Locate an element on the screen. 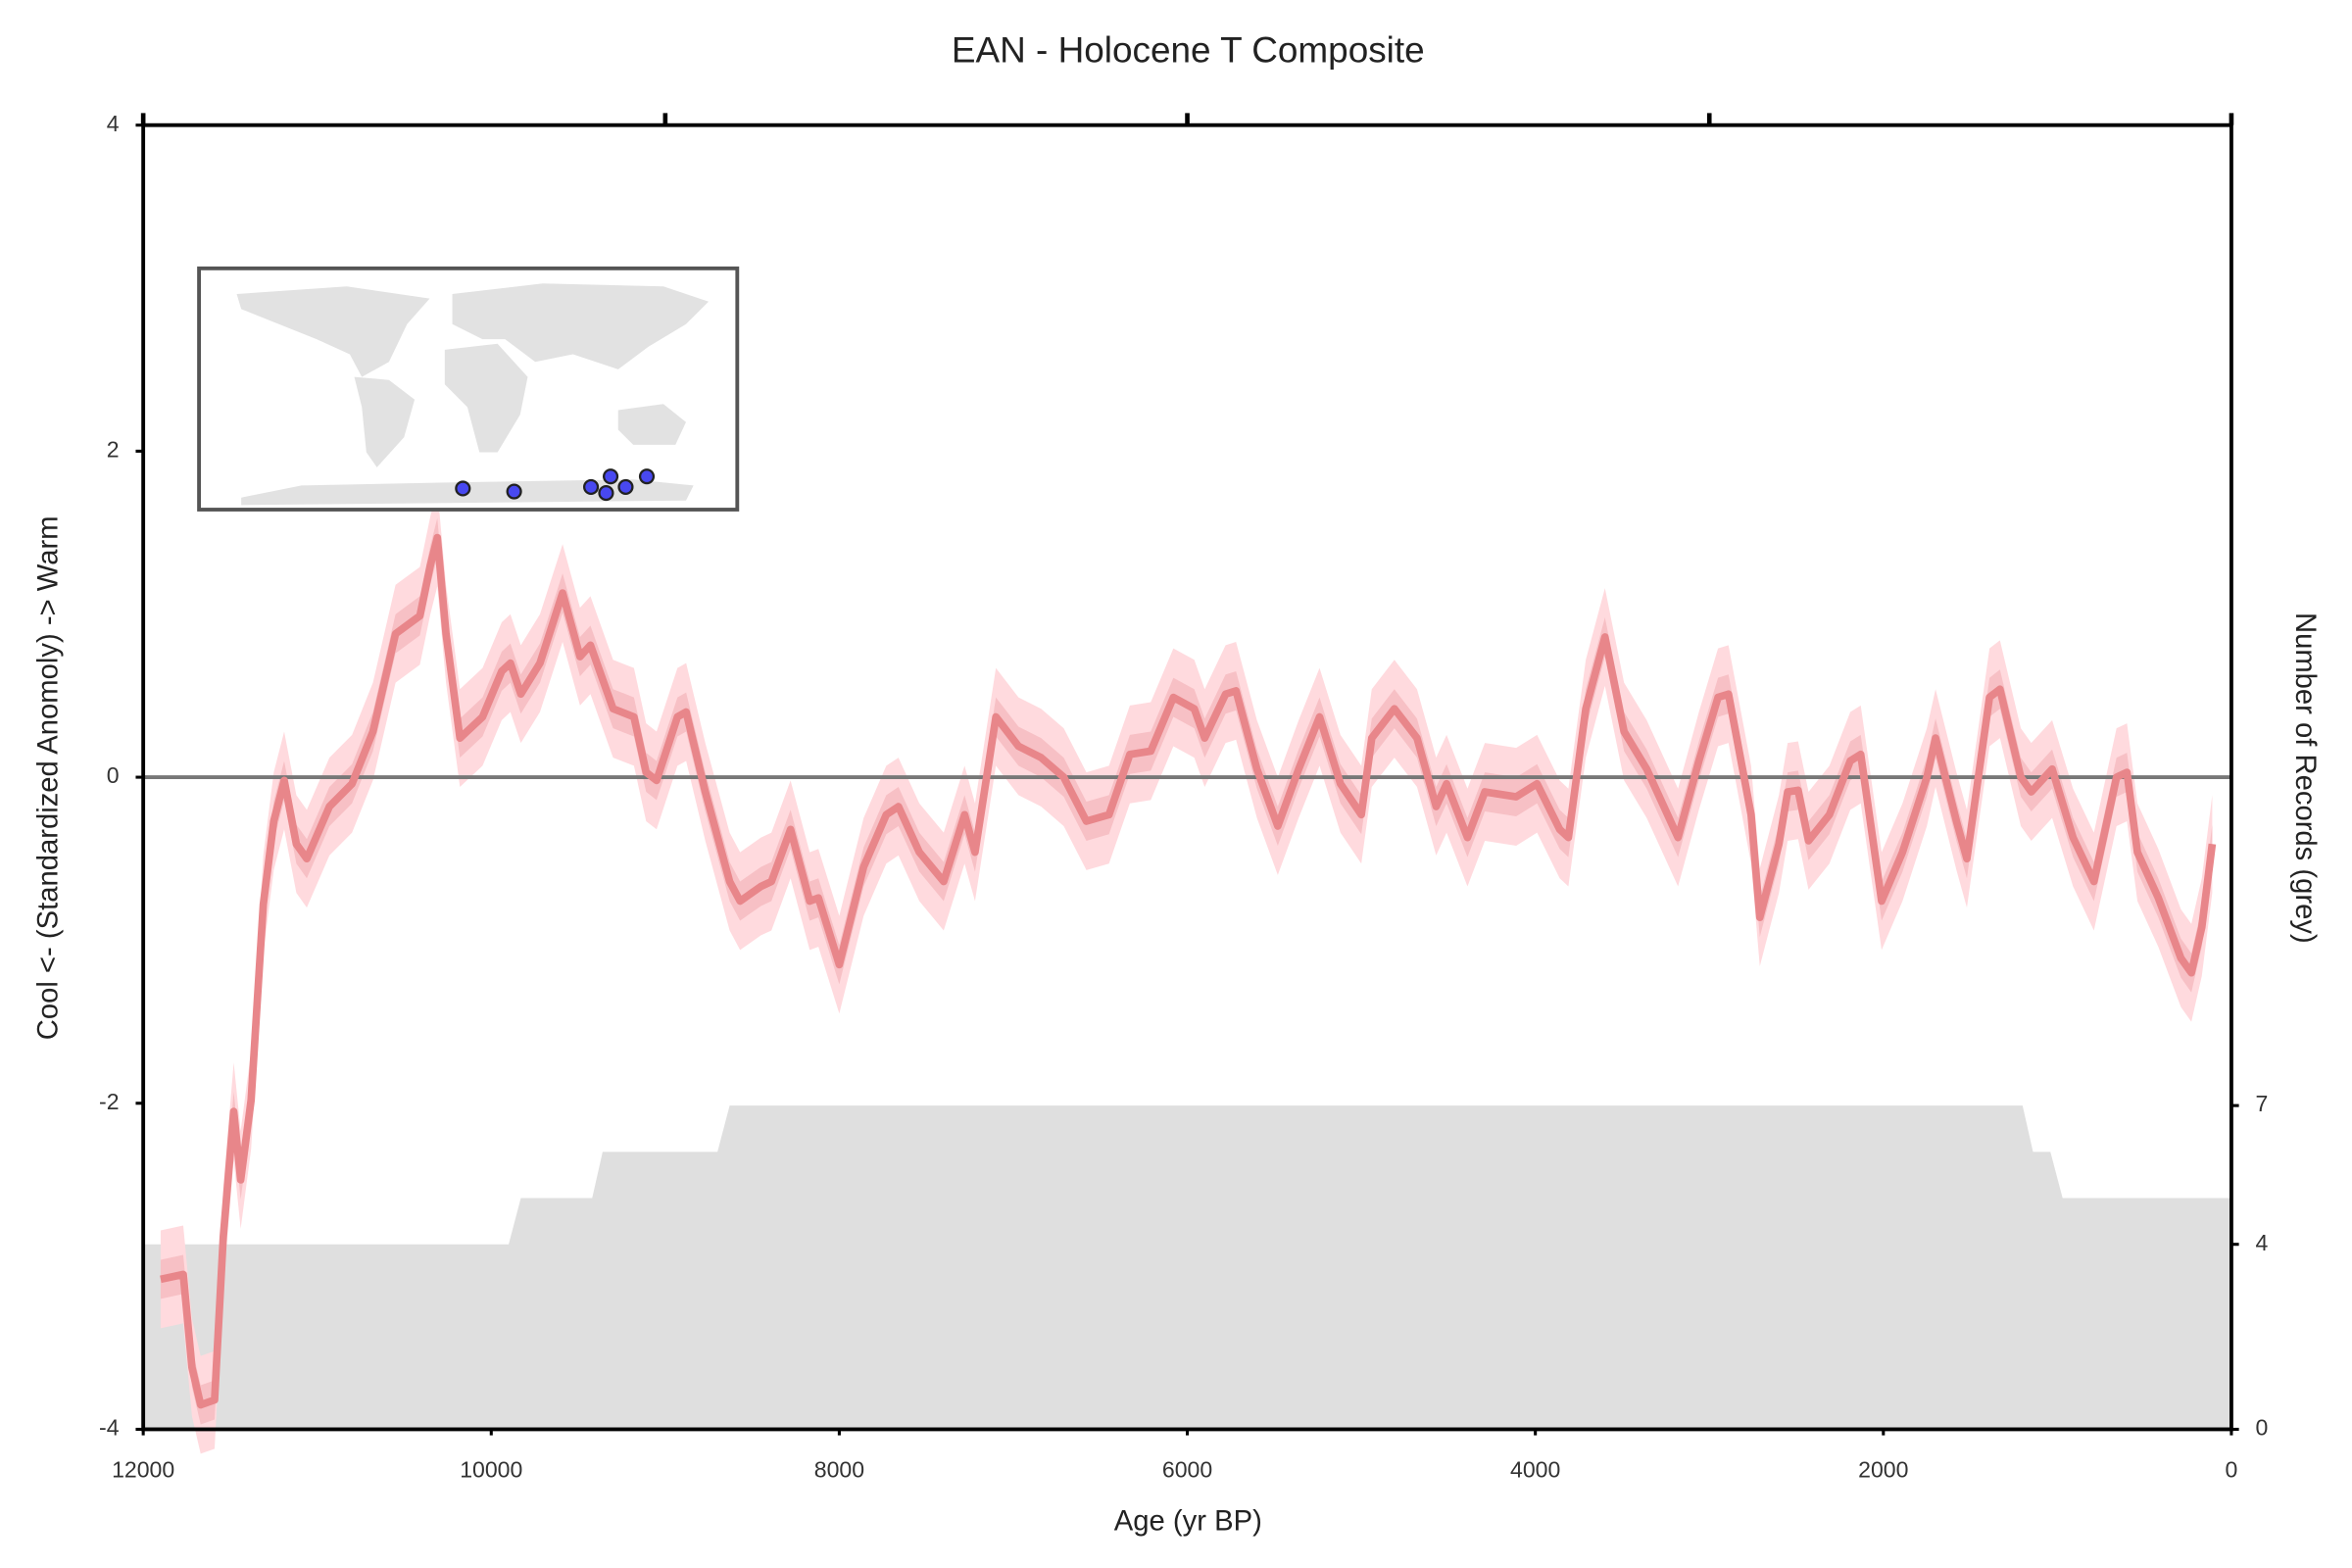 Image resolution: width=2352 pixels, height=1568 pixels. y-tick-label: -2 is located at coordinates (109, 1101).